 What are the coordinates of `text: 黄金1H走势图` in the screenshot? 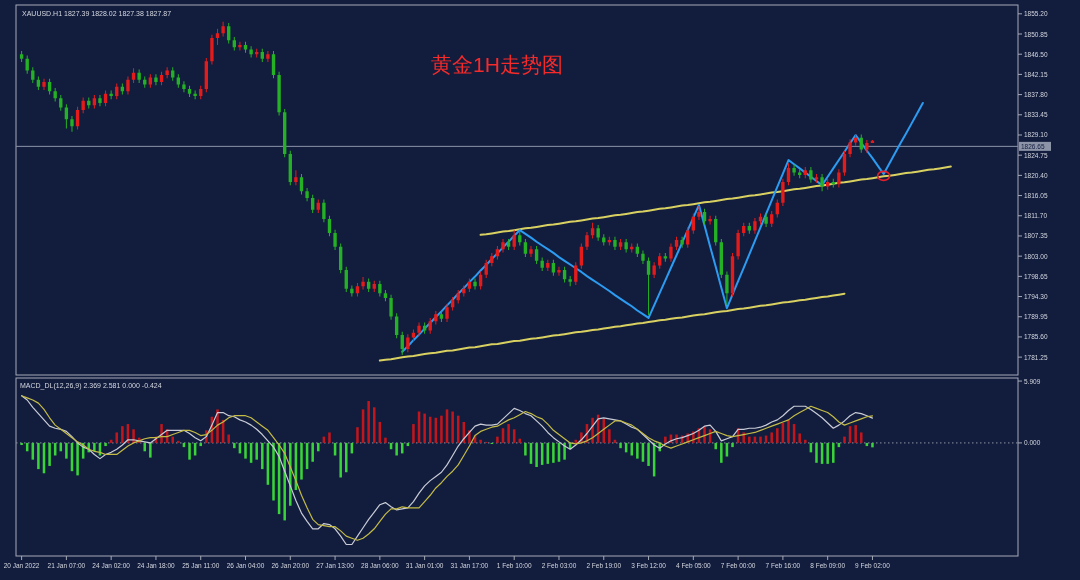 It's located at (497, 64).